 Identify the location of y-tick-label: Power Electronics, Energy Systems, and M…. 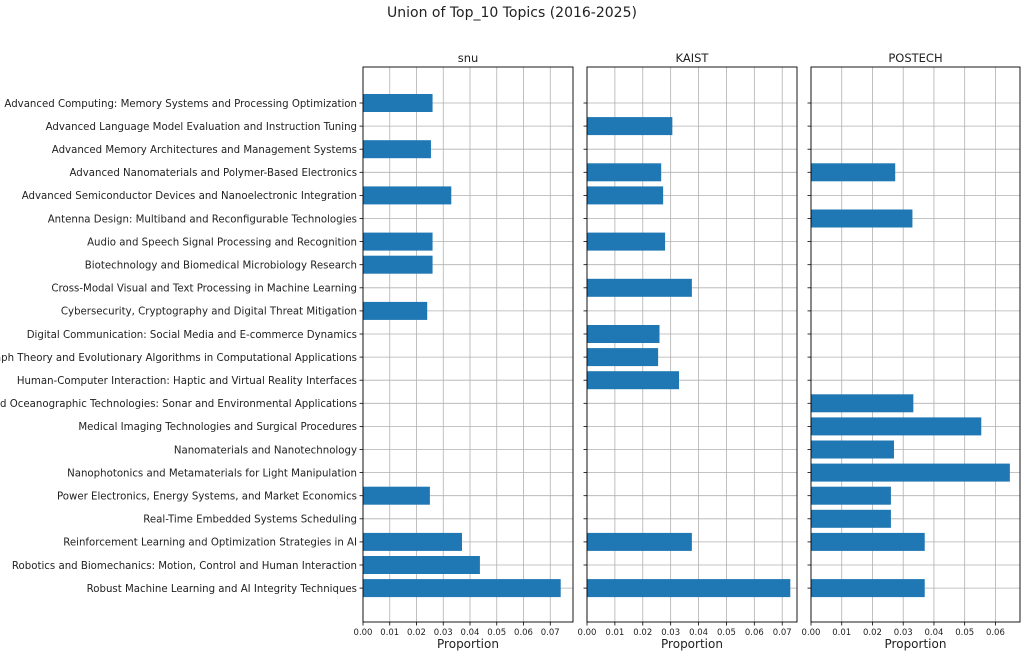
(207, 497).